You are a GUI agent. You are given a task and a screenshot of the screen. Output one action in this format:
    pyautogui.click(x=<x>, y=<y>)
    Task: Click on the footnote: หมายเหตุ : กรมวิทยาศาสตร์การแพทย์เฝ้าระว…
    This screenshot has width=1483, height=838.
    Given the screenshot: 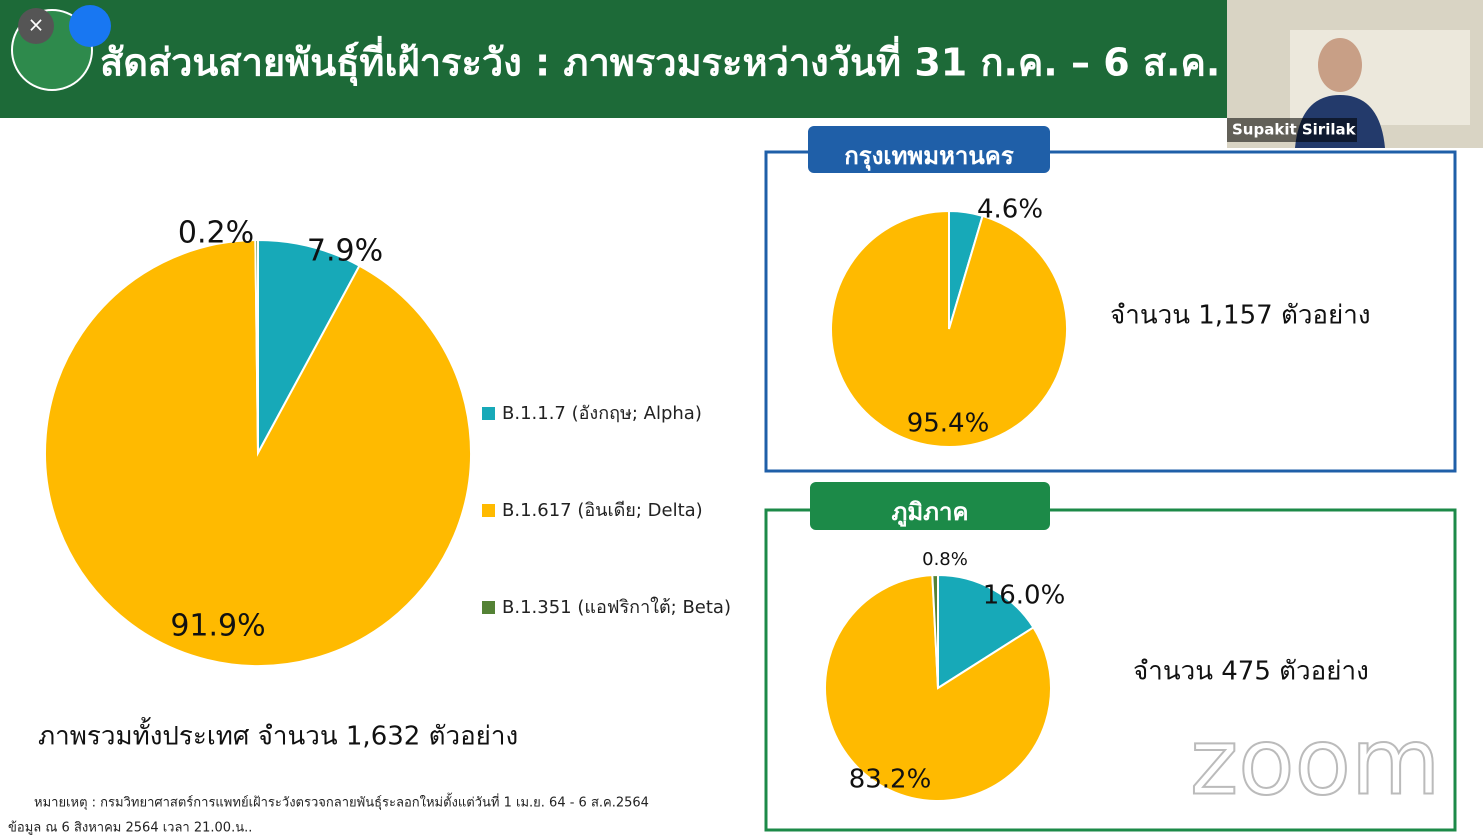 What is the action you would take?
    pyautogui.click(x=341, y=802)
    